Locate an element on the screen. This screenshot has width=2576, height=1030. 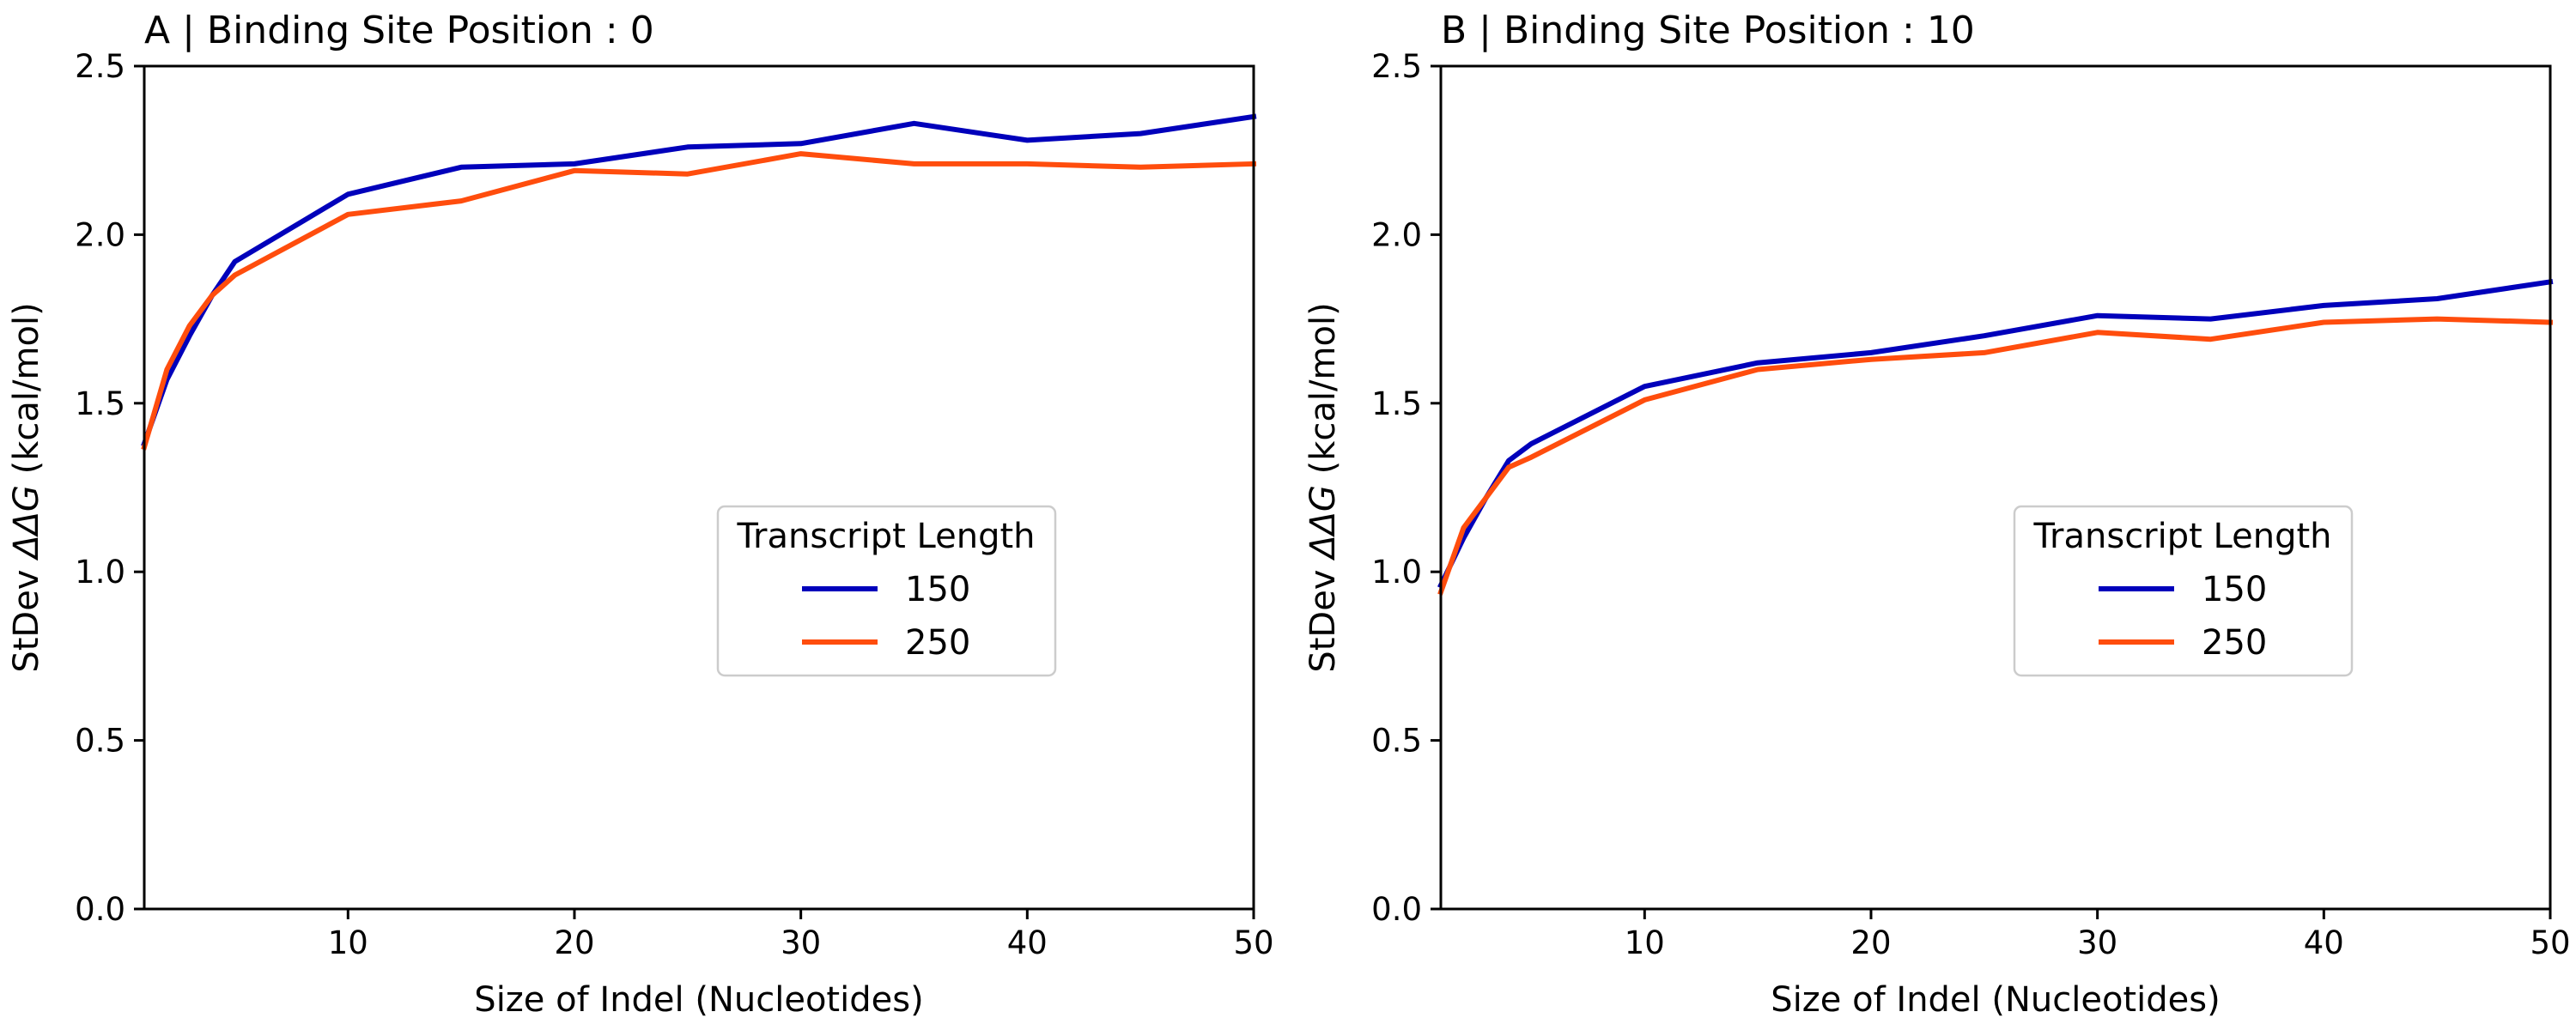
panel-a-x-tick-label: 30 is located at coordinates (801, 942).